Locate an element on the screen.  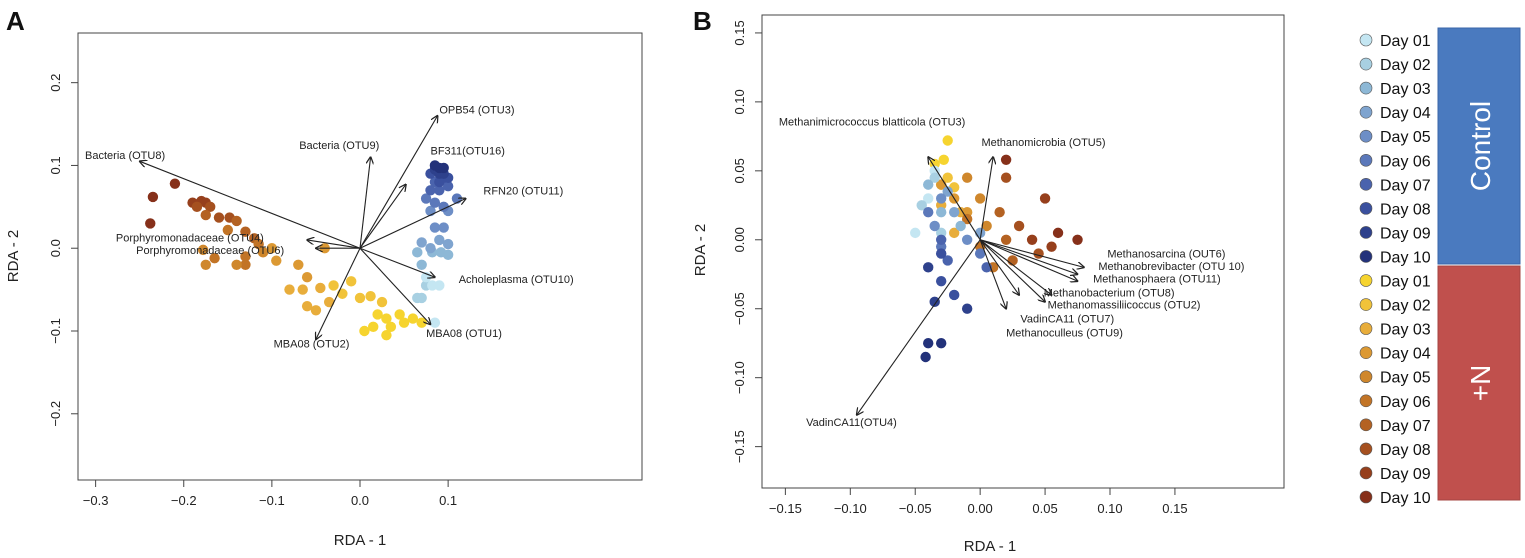
legend-group-n-label: +N is located at coordinates (1480, 383).